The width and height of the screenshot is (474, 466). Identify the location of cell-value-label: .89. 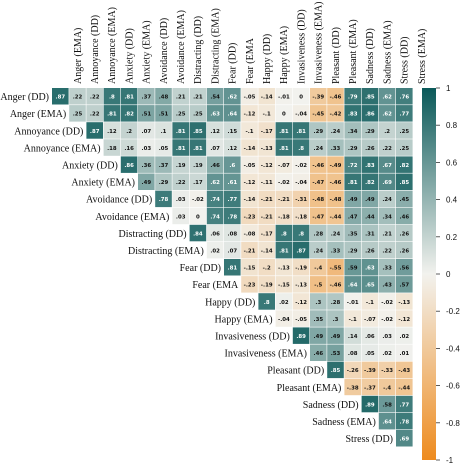
(301, 337).